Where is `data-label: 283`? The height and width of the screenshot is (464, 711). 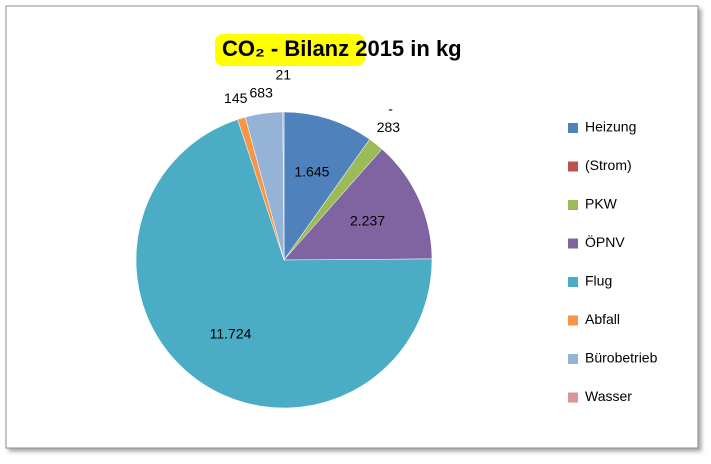 data-label: 283 is located at coordinates (389, 127).